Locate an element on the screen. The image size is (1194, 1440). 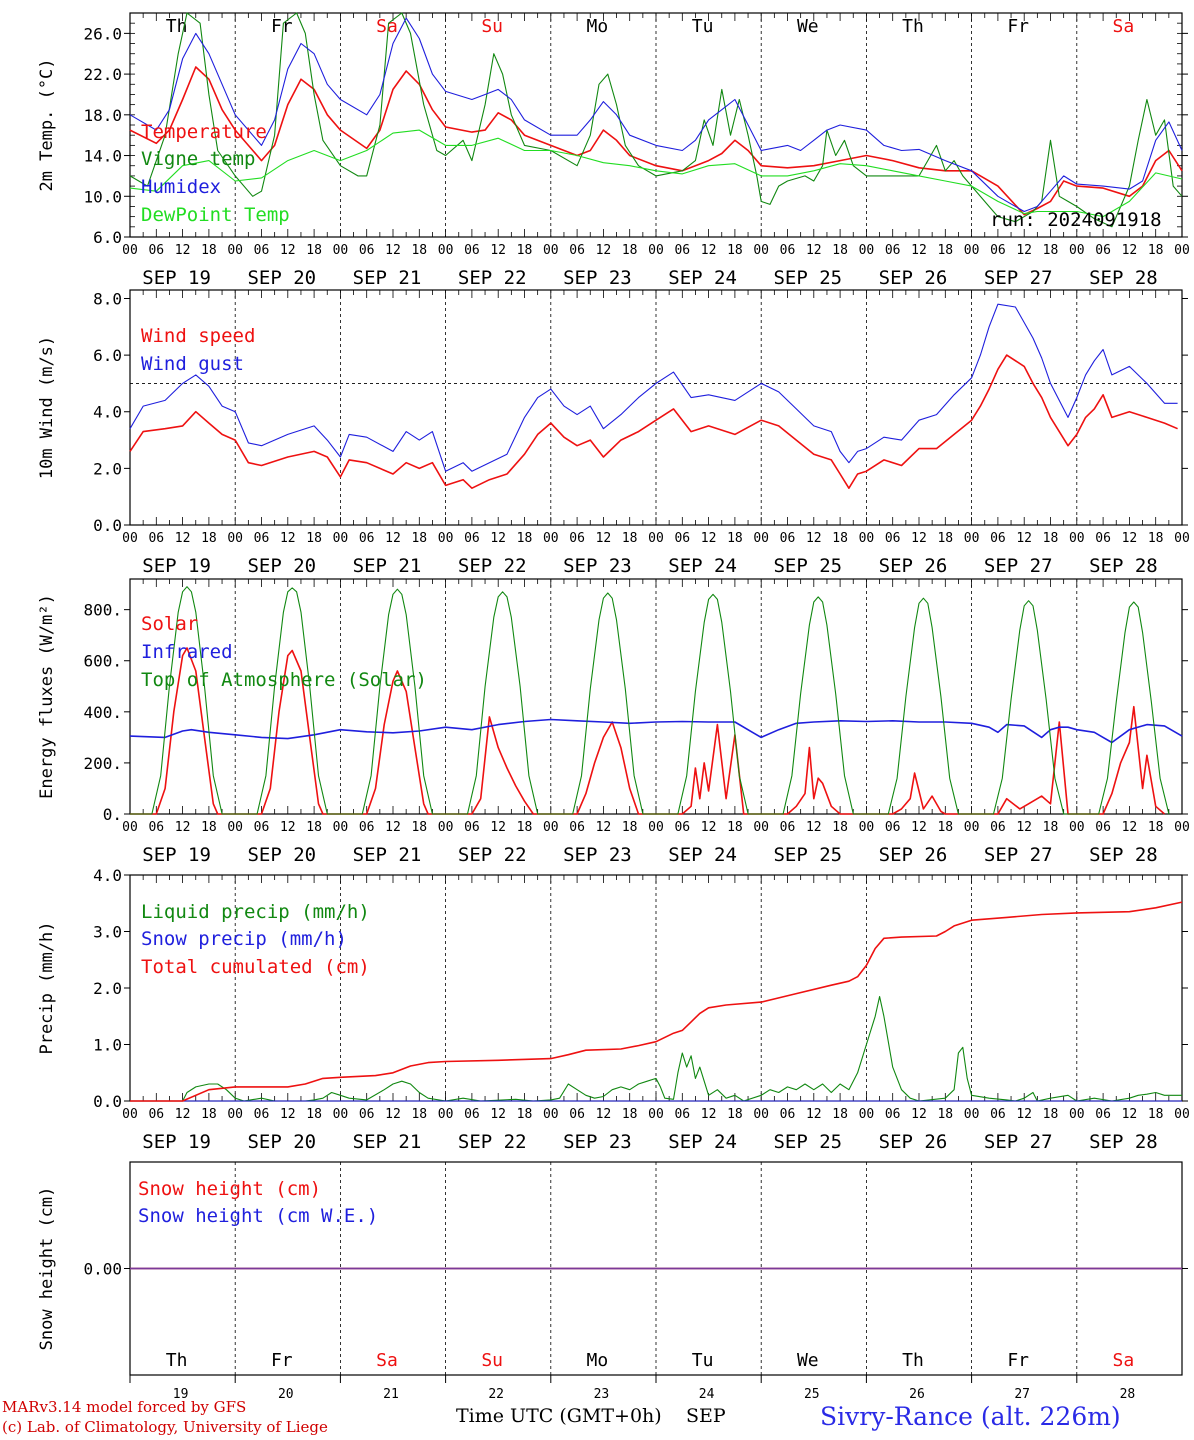
day-number: 22 is located at coordinates (496, 1394).